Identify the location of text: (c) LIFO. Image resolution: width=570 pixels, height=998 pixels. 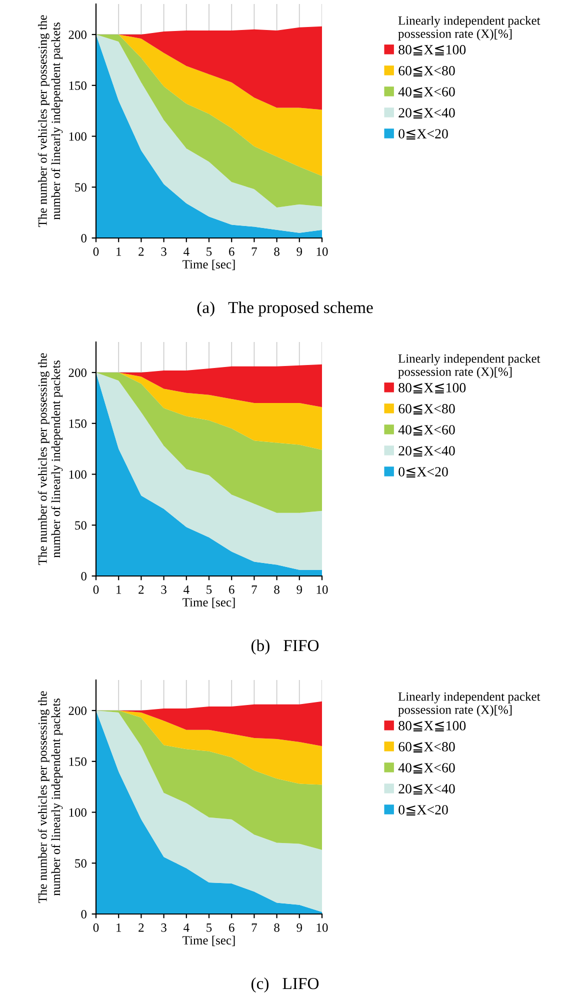
(285, 985).